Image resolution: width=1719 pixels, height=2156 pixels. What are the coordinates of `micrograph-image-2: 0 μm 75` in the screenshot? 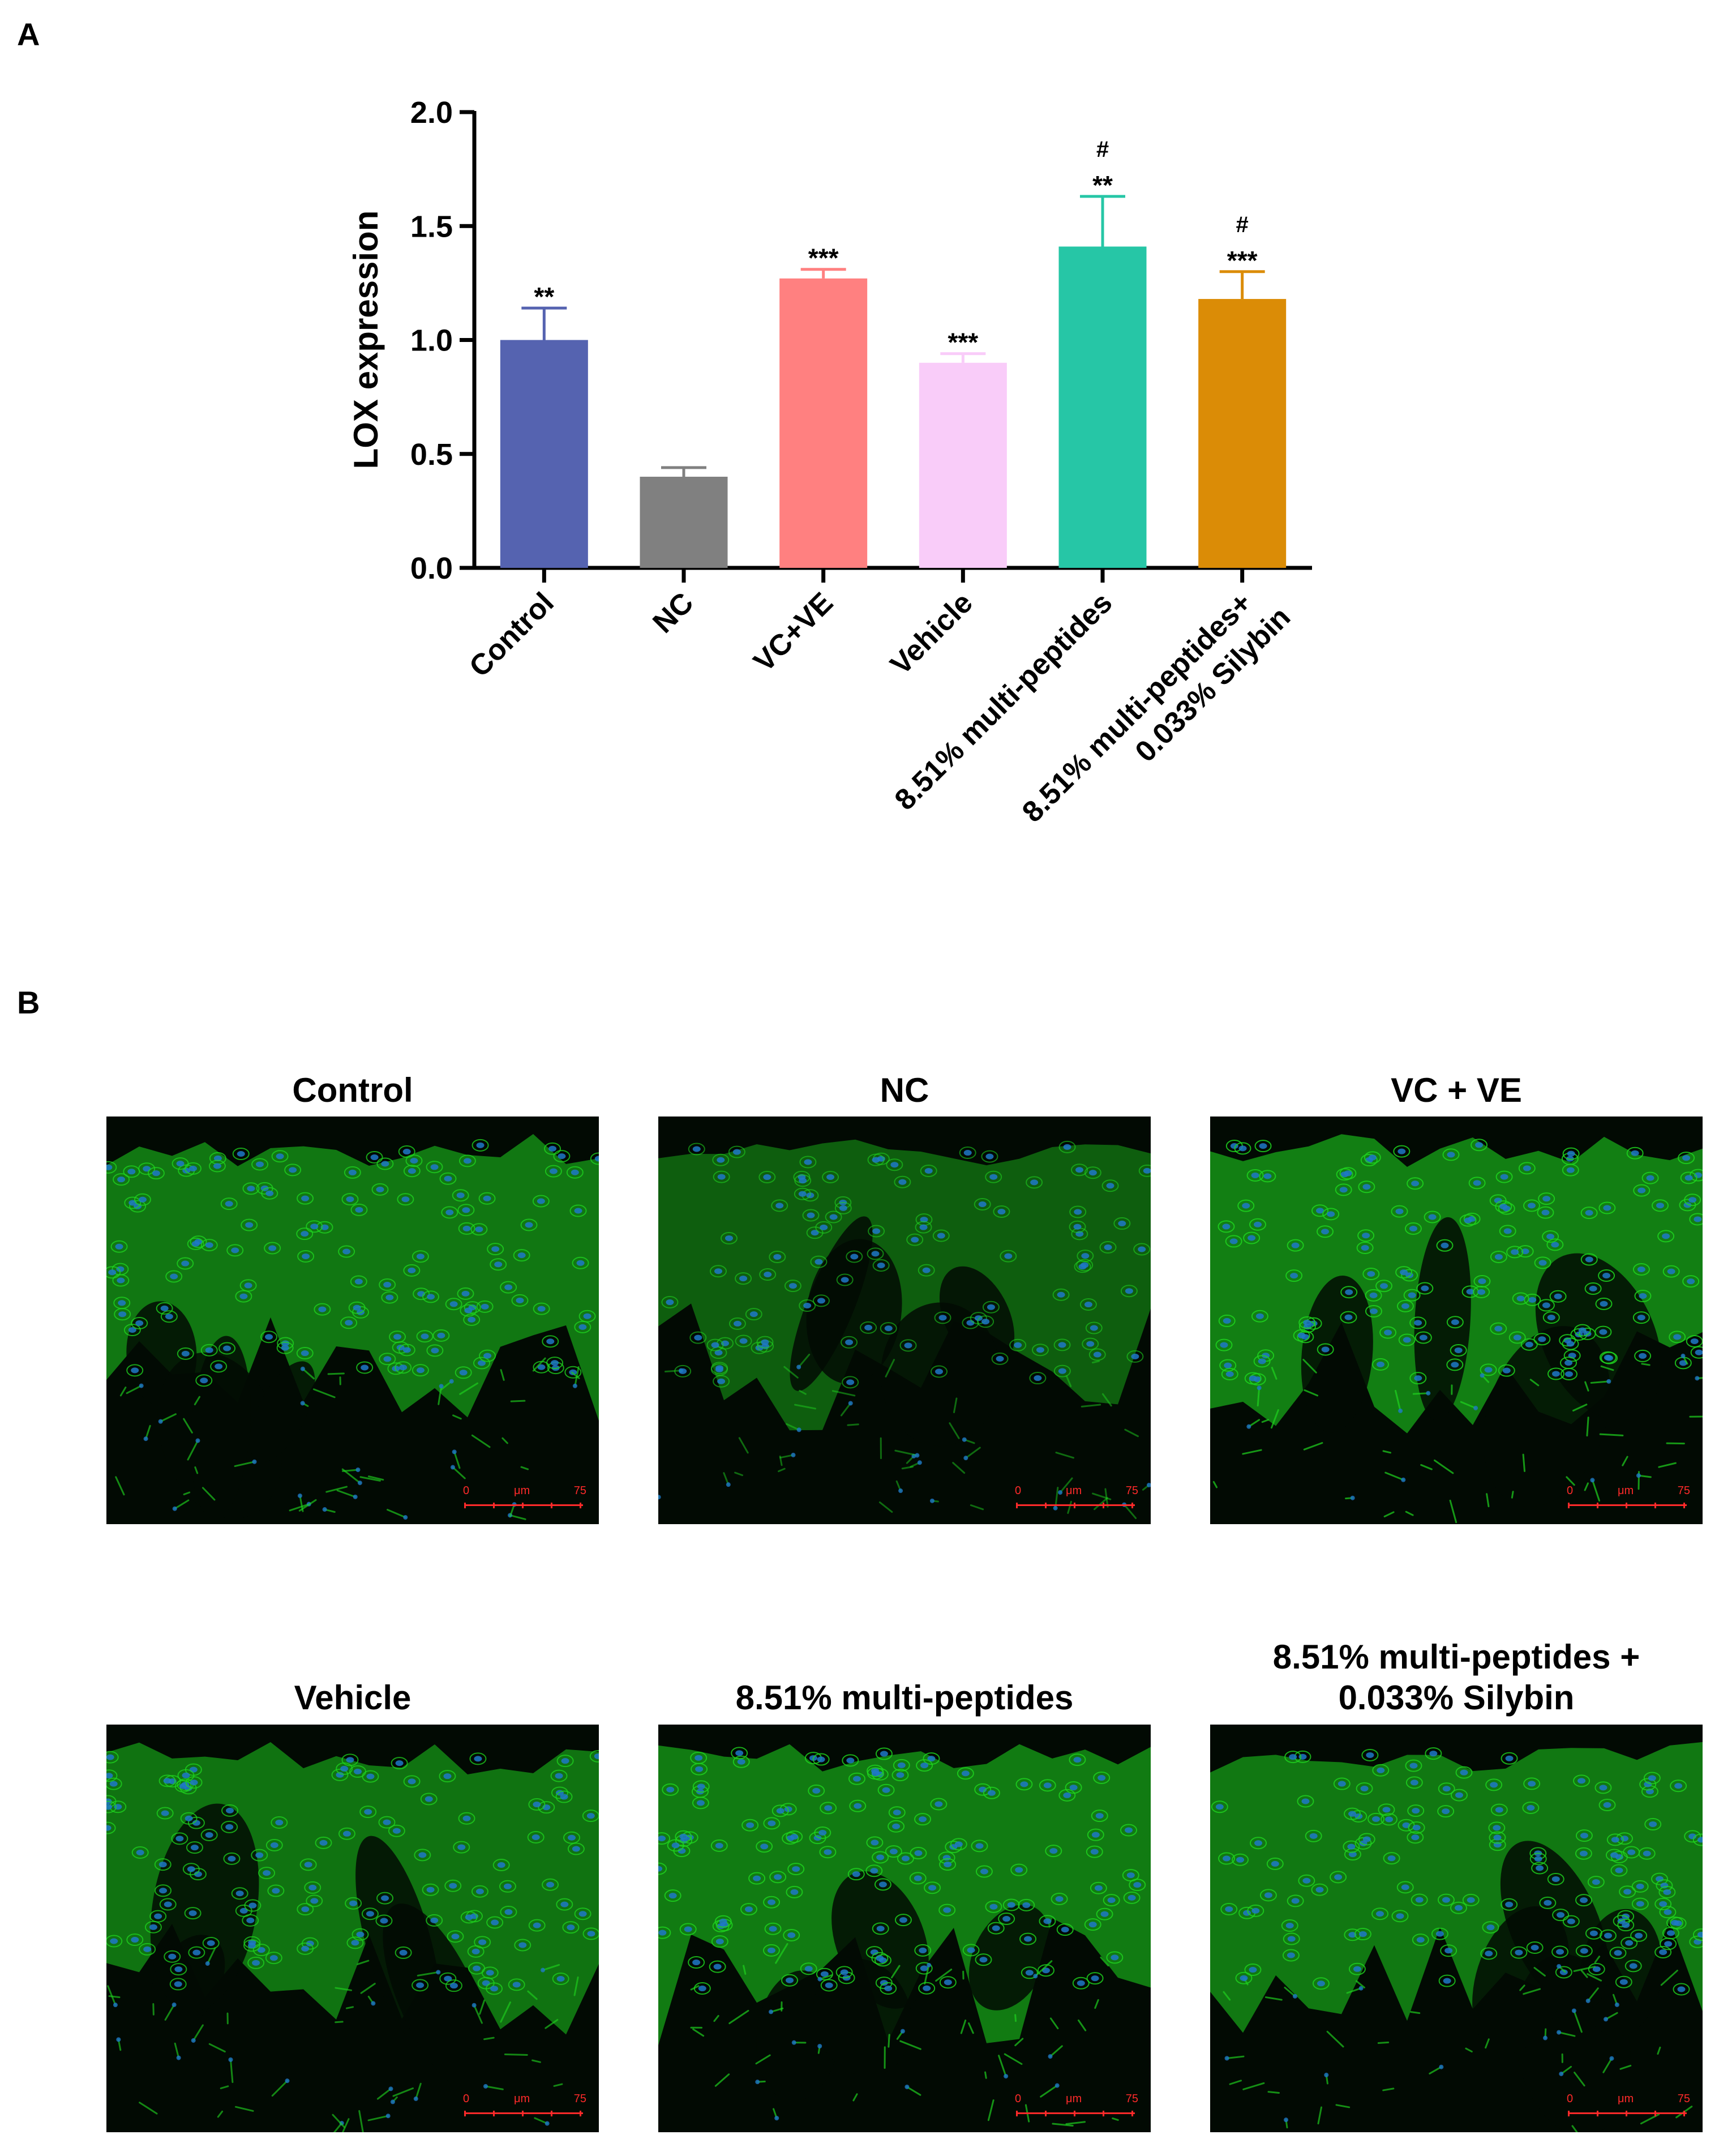 It's located at (904, 1320).